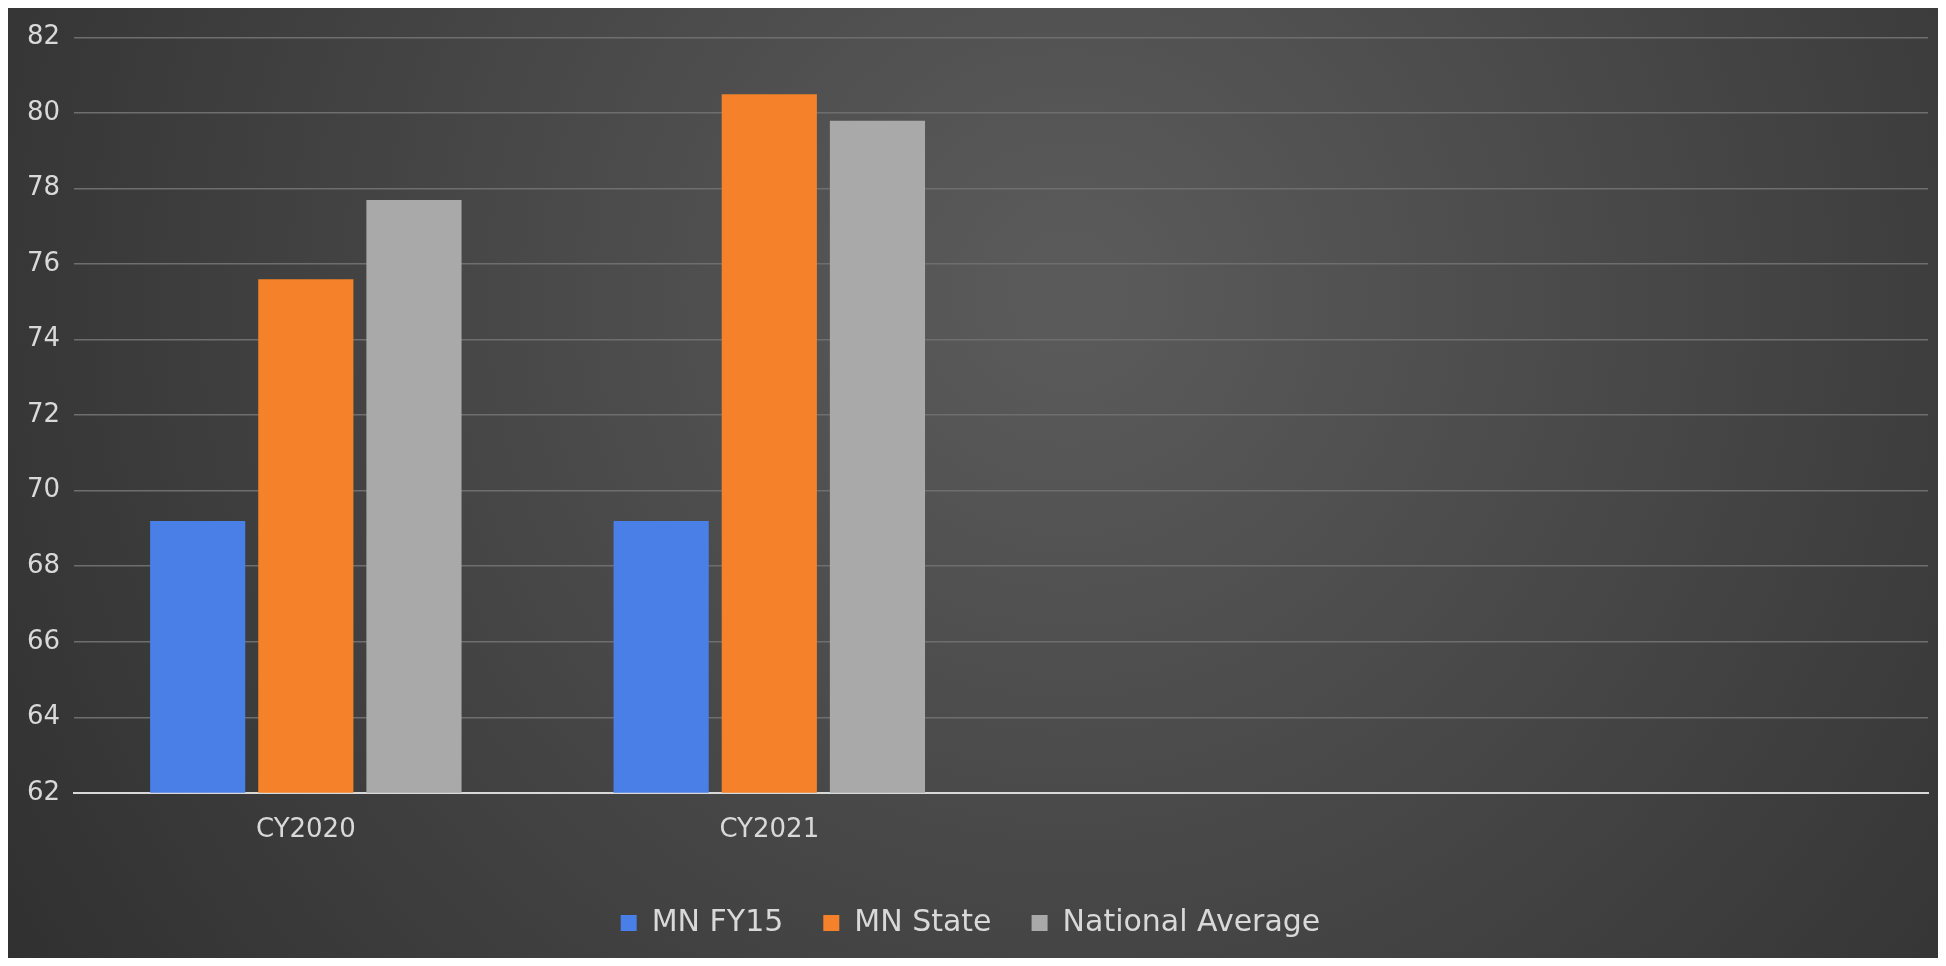  I want to click on y-tick-label: 62, so click(43, 790).